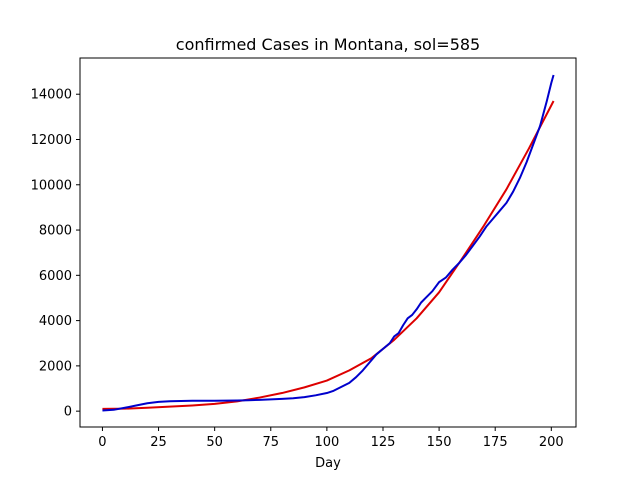 The image size is (640, 480). What do you see at coordinates (328, 44) in the screenshot?
I see `chart-title: confirmed Cases in Montana, sol=585` at bounding box center [328, 44].